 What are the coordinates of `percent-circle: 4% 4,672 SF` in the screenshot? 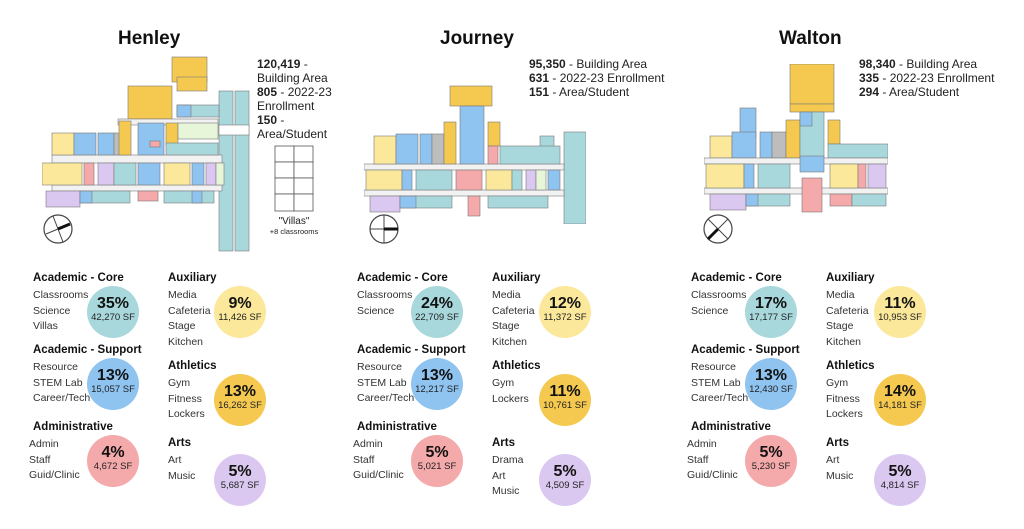 It's located at (113, 461).